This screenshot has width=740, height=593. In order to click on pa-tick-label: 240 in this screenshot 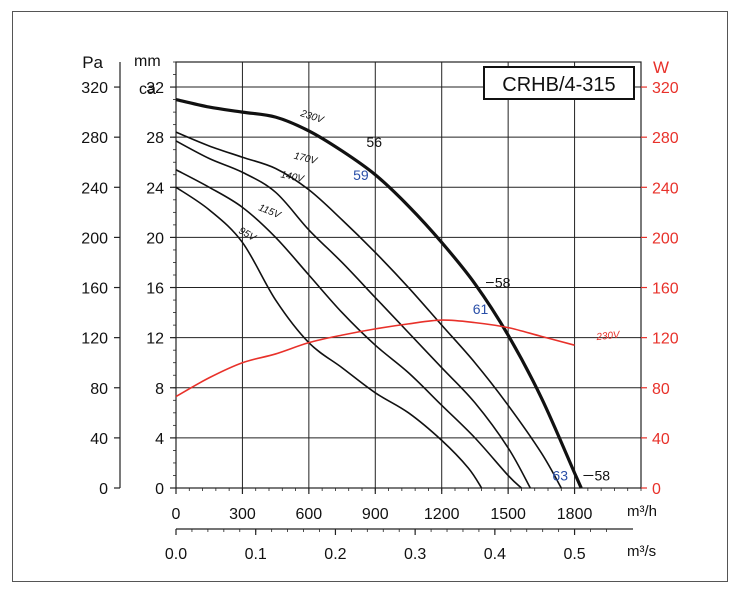, I will do `click(94, 188)`.